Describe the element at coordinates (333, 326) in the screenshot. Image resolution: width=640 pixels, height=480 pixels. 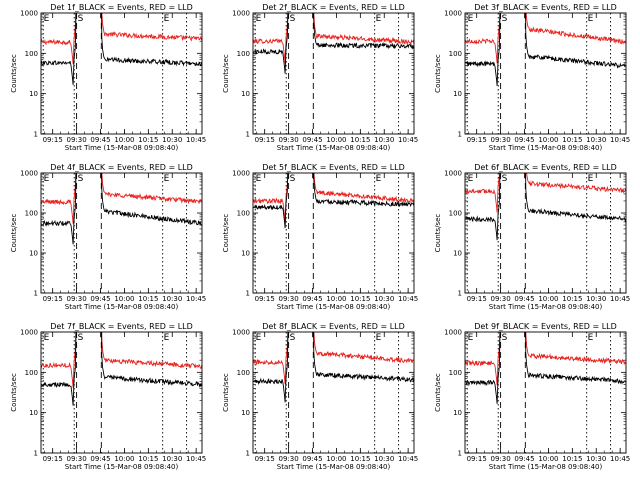
I see `panel-title: Det 8f_BLACK = Events, RED = LLD` at that location.